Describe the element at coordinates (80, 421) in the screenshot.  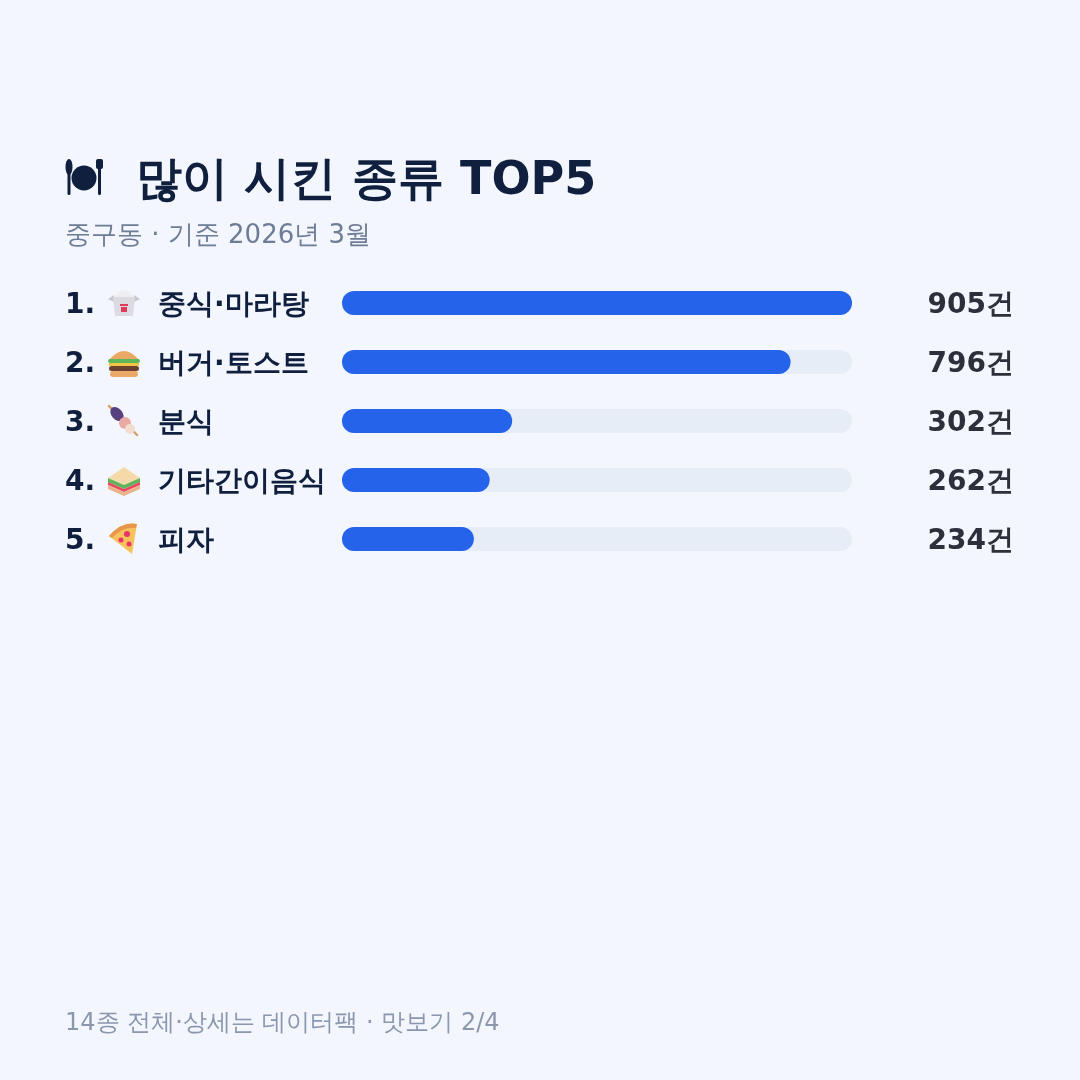
I see `rank-label: 3.` at that location.